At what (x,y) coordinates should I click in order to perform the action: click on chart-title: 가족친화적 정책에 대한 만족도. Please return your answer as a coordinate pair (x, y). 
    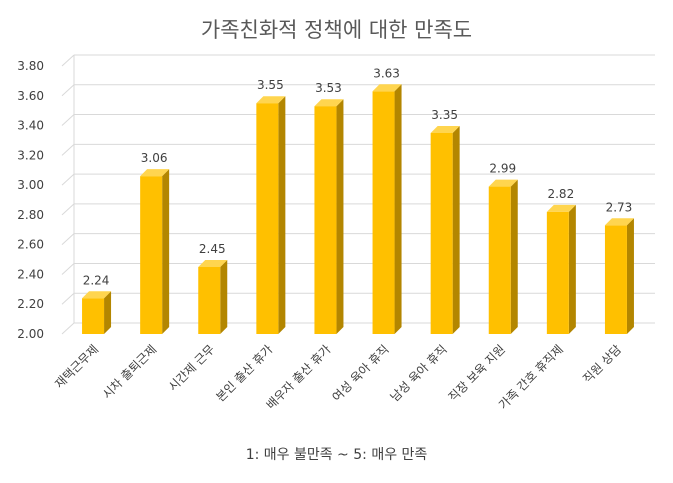
    Looking at the image, I should click on (336, 30).